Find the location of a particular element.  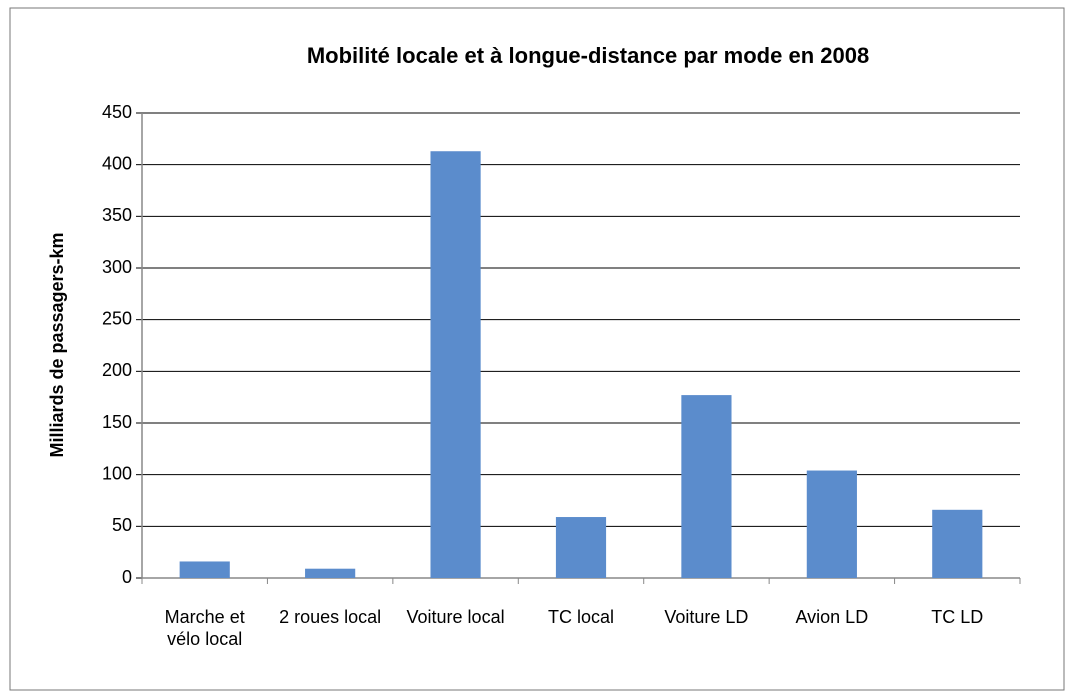

x-tick-label: Voiture LD is located at coordinates (706, 617).